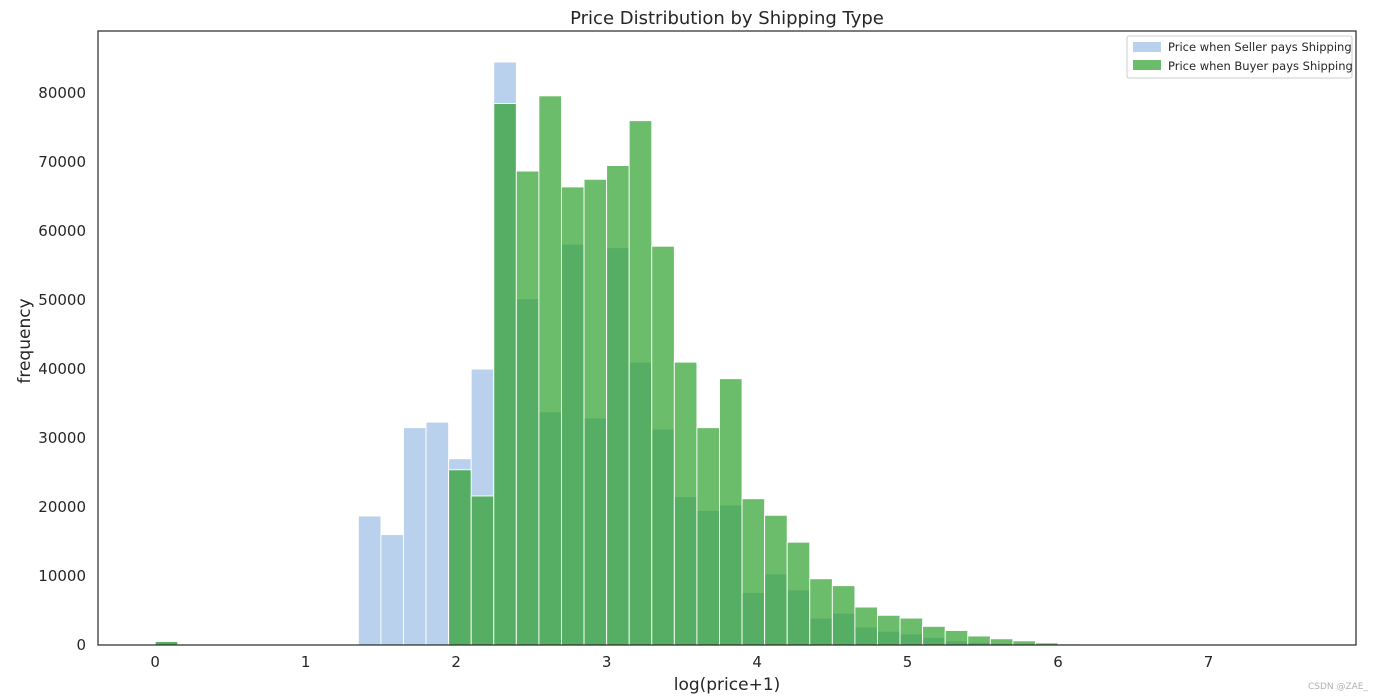 This screenshot has width=1382, height=700. Describe the element at coordinates (456, 662) in the screenshot. I see `x-tick-label: 2` at that location.